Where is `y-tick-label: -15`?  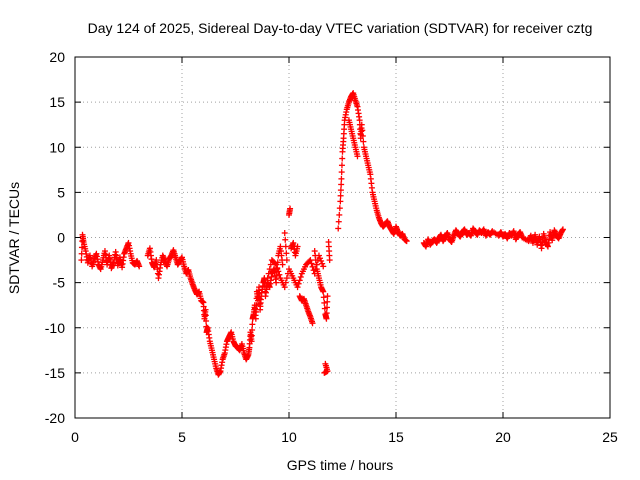
y-tick-label: -15 is located at coordinates (55, 373).